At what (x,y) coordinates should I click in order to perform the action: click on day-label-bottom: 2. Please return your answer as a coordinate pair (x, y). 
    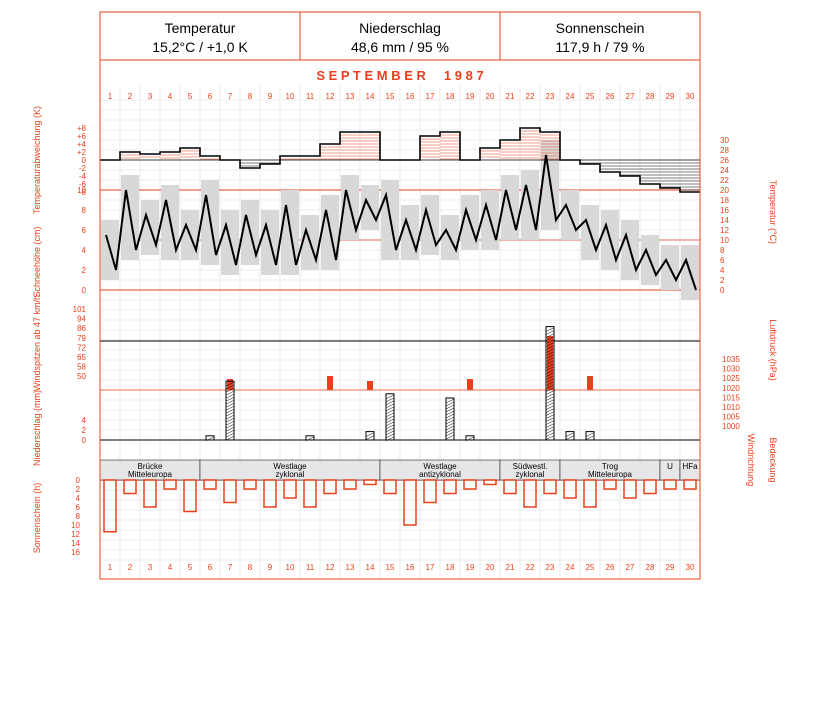
    Looking at the image, I should click on (130, 567).